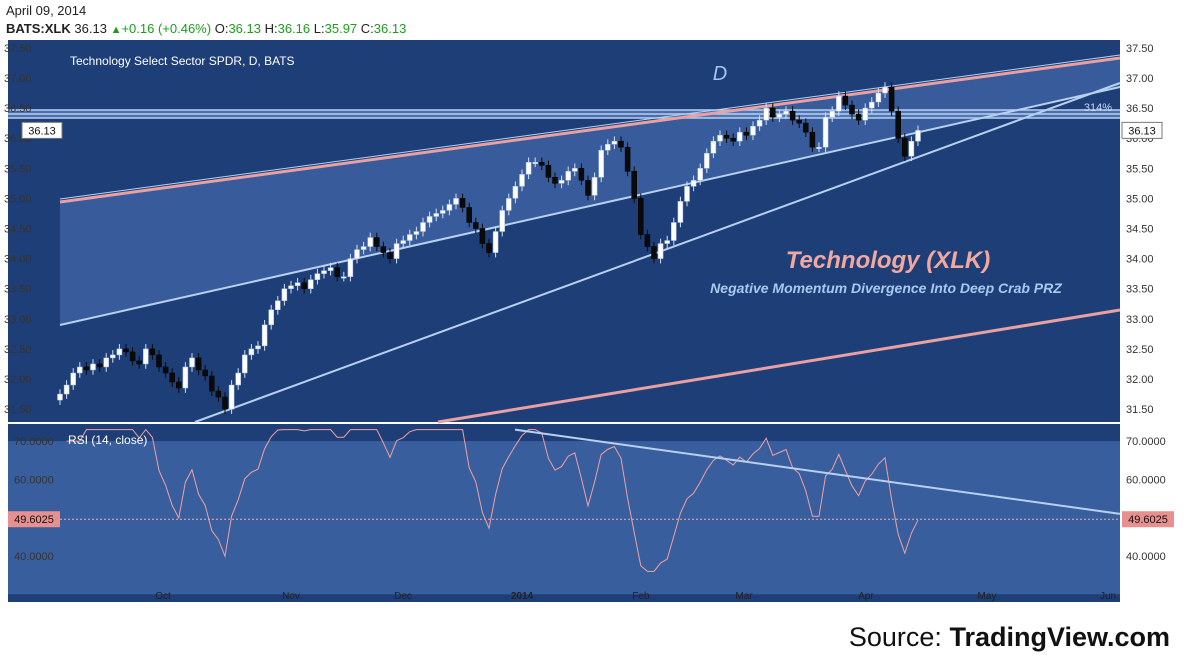 The height and width of the screenshot is (661, 1184). Describe the element at coordinates (244, 28) in the screenshot. I see `open-value: 36.13` at that location.